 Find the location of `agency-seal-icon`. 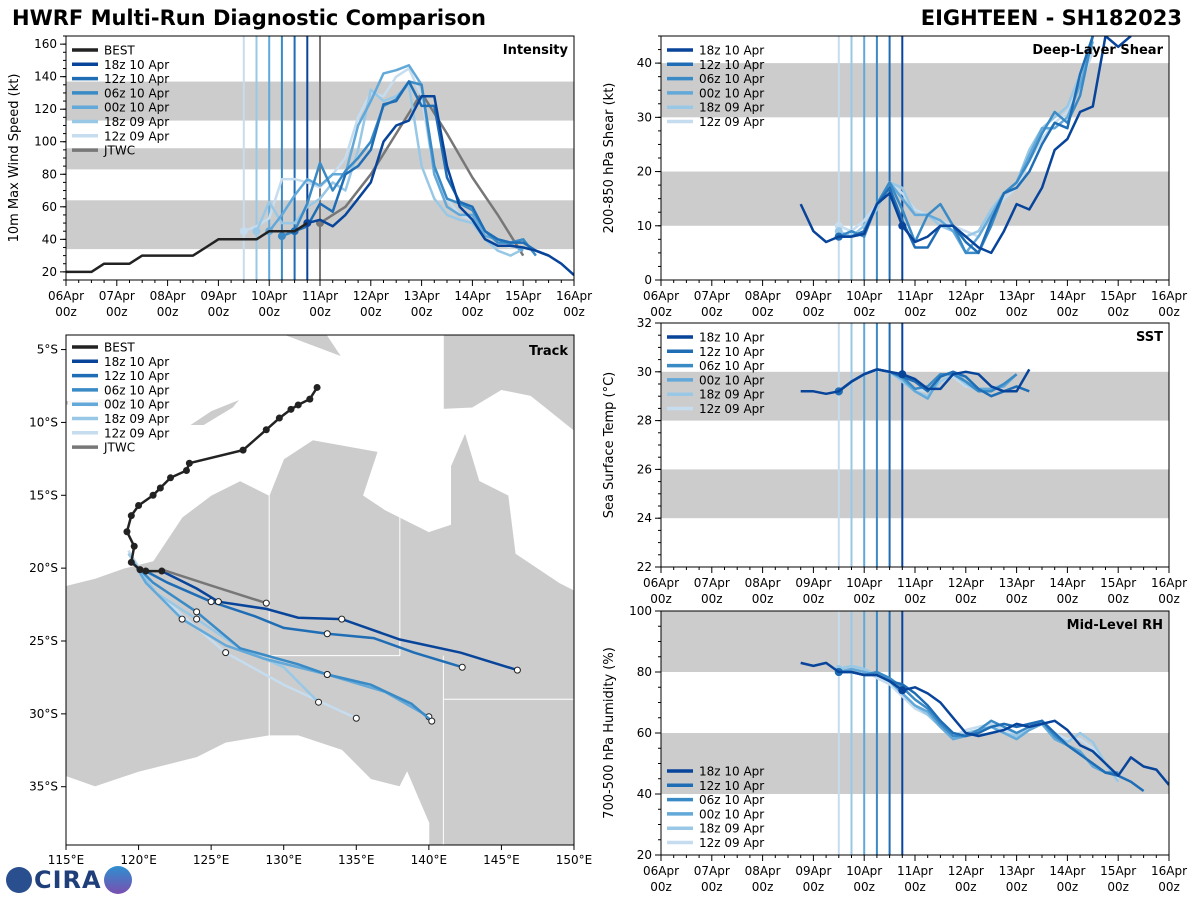

agency-seal-icon is located at coordinates (117, 880).